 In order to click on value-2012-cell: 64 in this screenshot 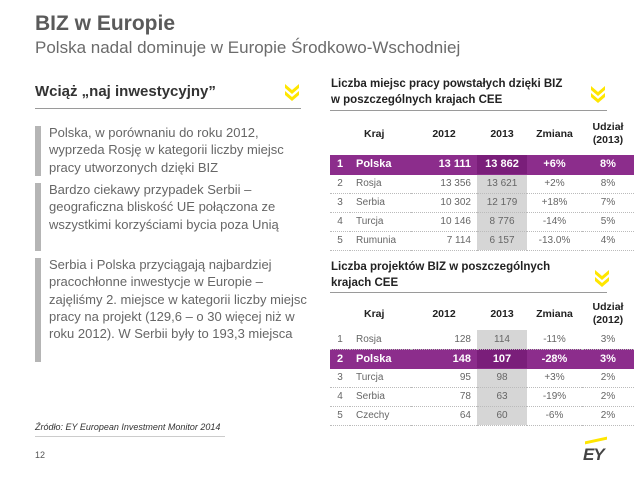, I will do `click(444, 416)`.